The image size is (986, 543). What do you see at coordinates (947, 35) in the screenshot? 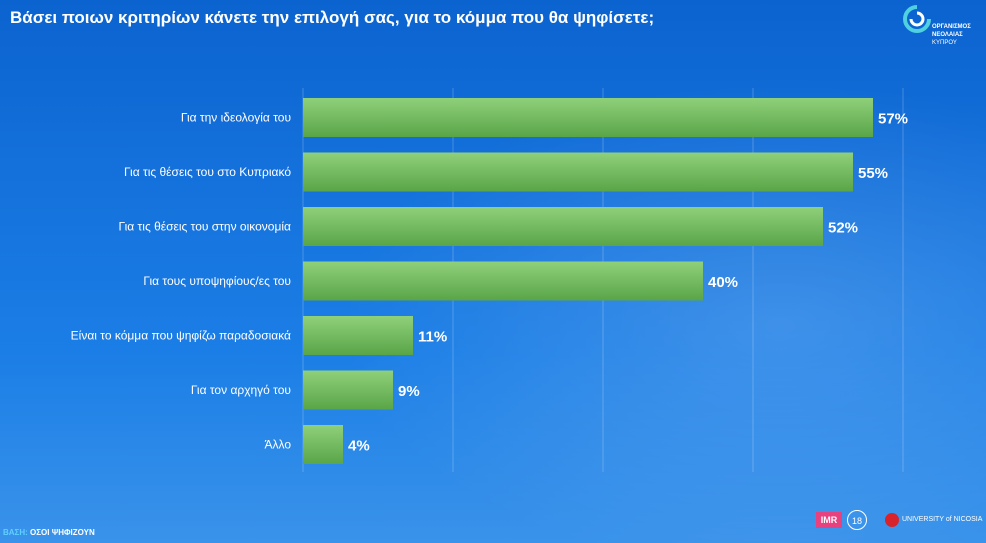
I see `logo-text-line-2: ΝΕΟΛΑΙΑΣ` at bounding box center [947, 35].